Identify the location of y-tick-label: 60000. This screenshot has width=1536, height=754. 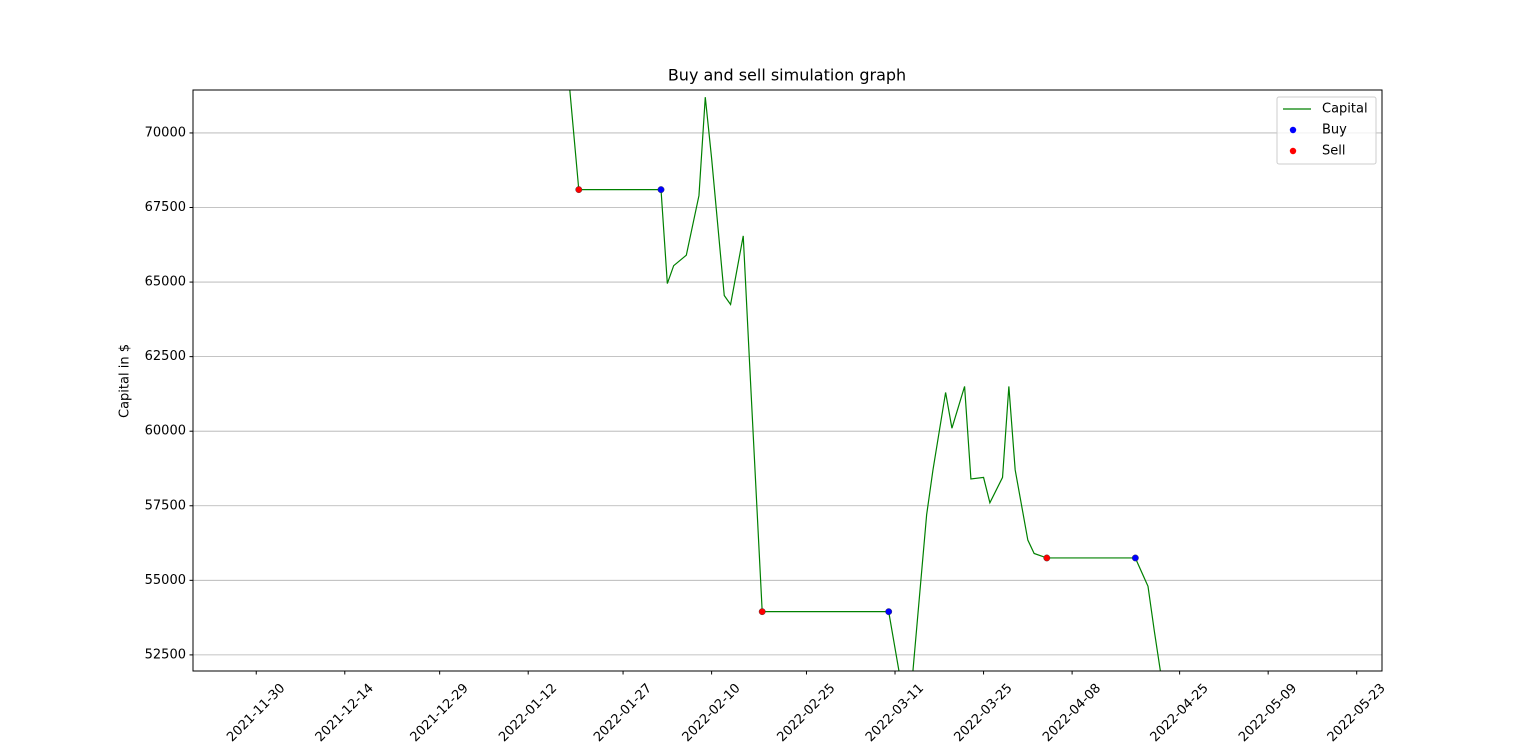
(165, 431).